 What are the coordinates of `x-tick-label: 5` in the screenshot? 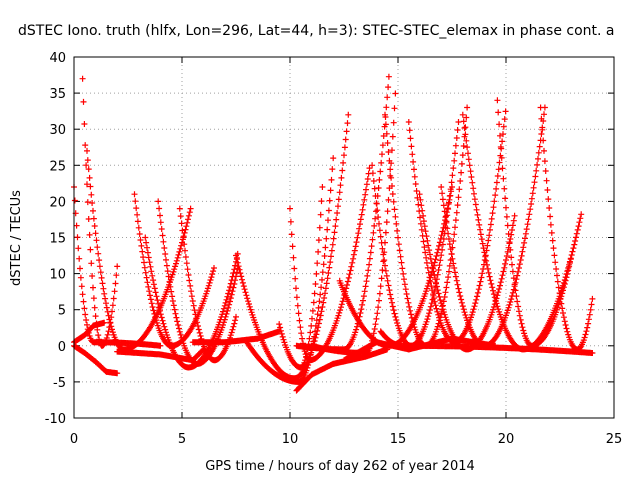 It's located at (182, 439).